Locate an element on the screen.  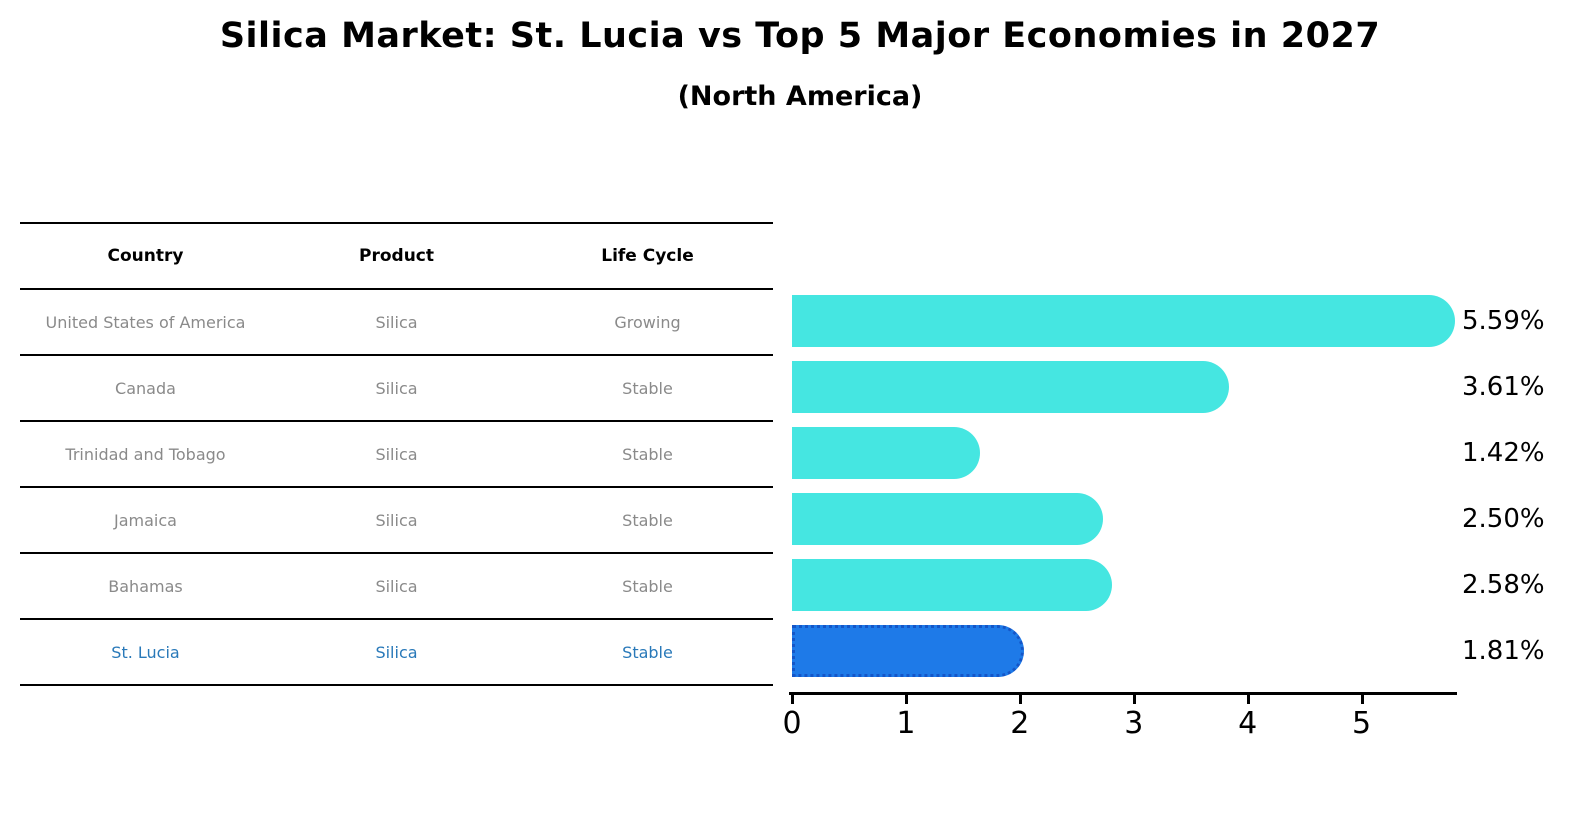
table-header-row: Country Product Life Cycle is located at coordinates (396, 256).